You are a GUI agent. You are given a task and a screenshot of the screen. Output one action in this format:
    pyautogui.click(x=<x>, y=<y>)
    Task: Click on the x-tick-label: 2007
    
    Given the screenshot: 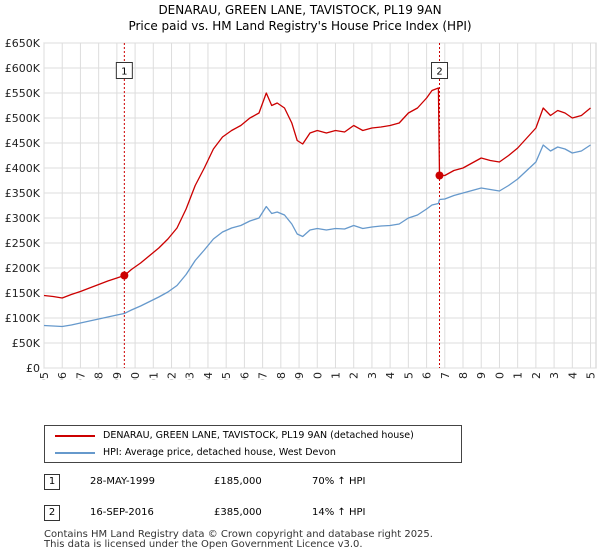 What is the action you would take?
    pyautogui.click(x=263, y=376)
    